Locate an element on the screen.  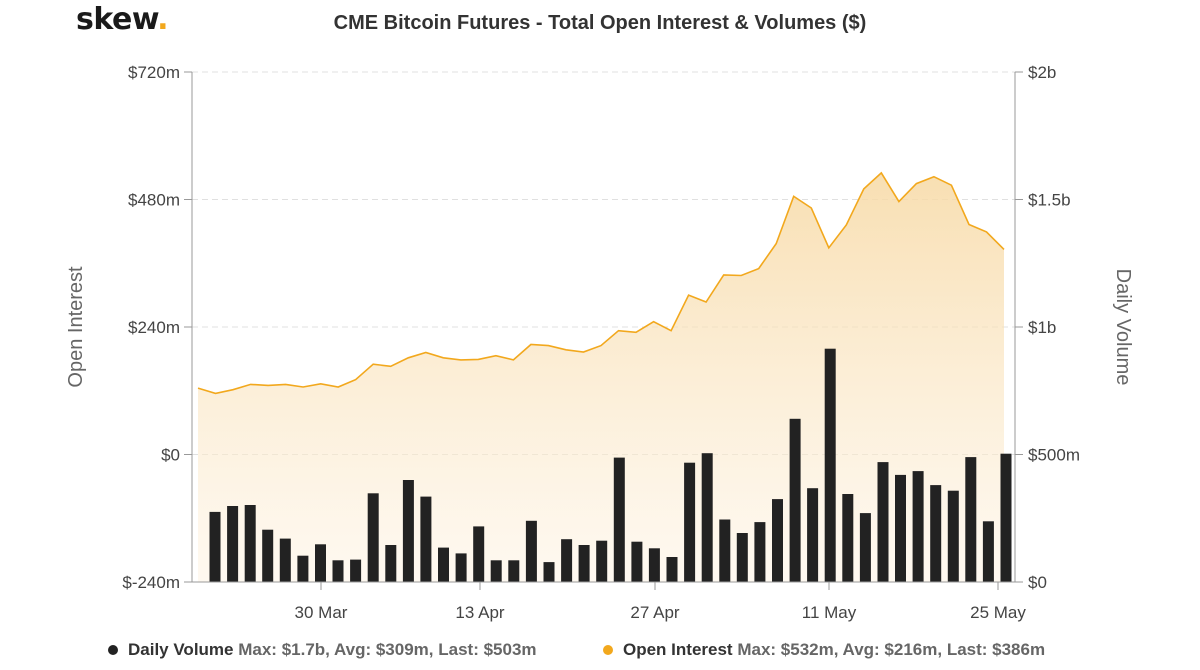
x-tick-label: 27 Apr is located at coordinates (654, 612).